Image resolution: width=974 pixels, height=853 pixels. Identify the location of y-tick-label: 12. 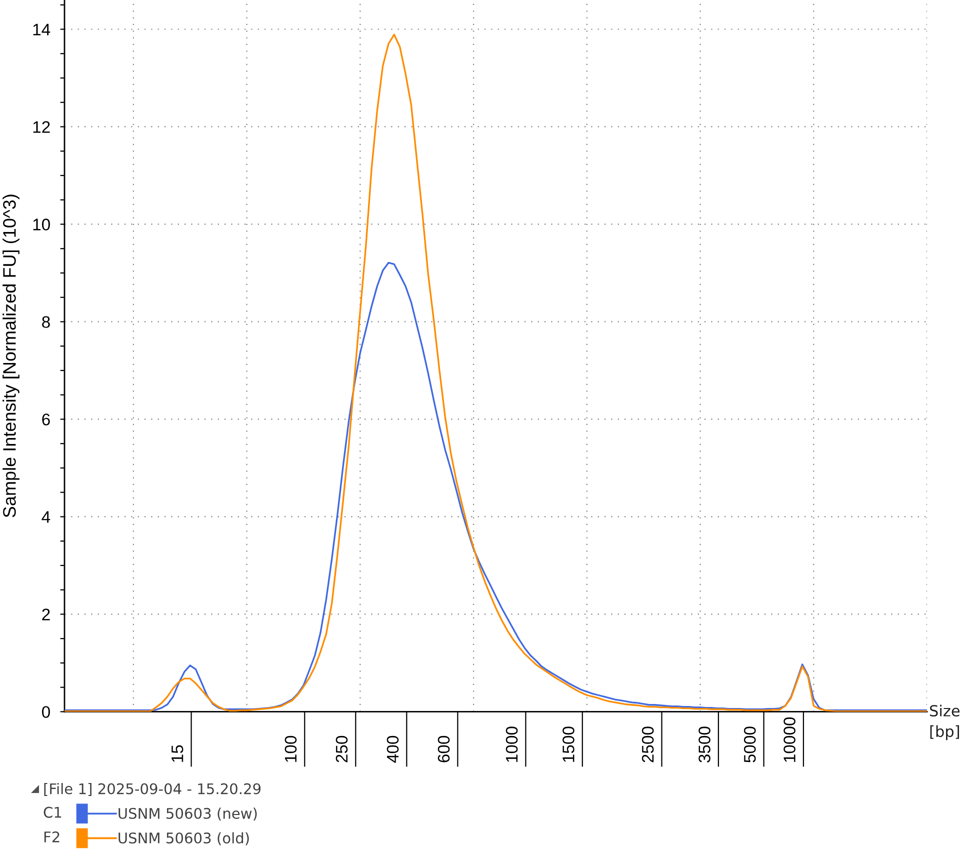
(41, 127).